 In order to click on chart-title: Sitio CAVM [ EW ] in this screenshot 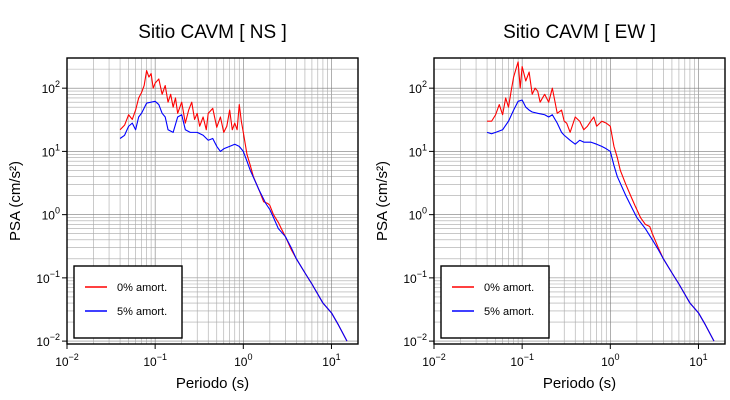, I will do `click(579, 32)`.